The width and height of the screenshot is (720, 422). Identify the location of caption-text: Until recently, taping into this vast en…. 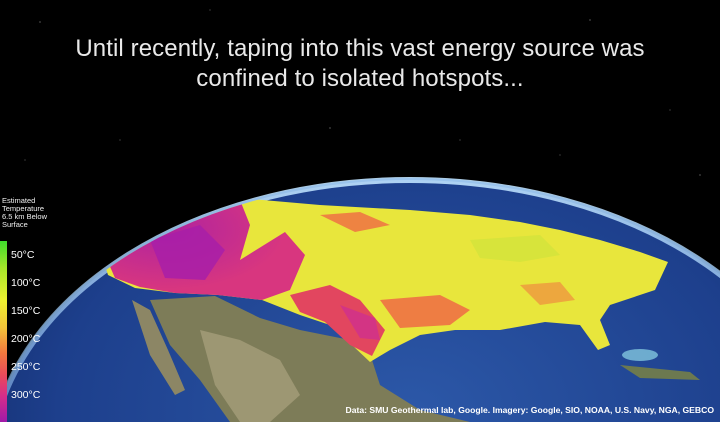
(360, 64).